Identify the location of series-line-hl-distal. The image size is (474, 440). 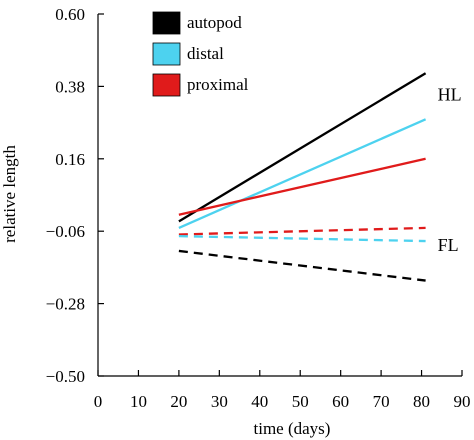
(302, 173).